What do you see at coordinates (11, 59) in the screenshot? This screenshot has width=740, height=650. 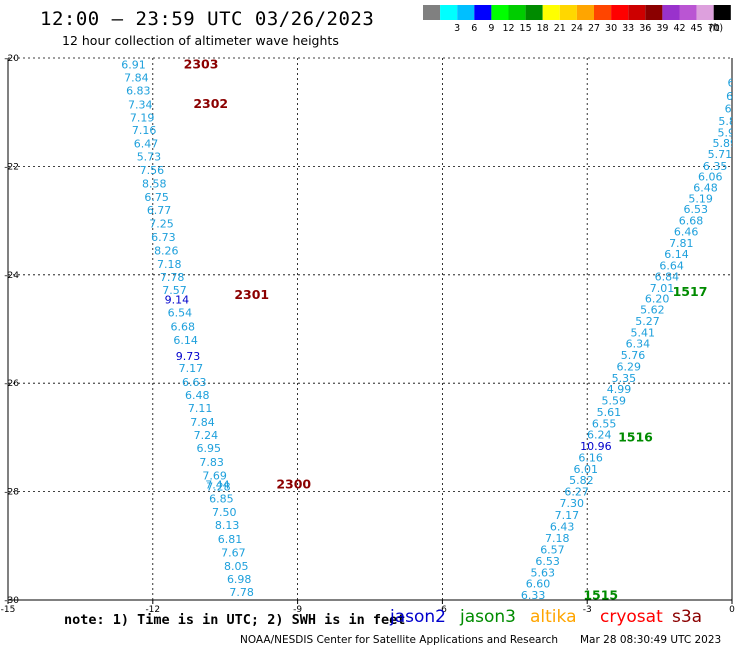 I see `y-tick-label: -20` at bounding box center [11, 59].